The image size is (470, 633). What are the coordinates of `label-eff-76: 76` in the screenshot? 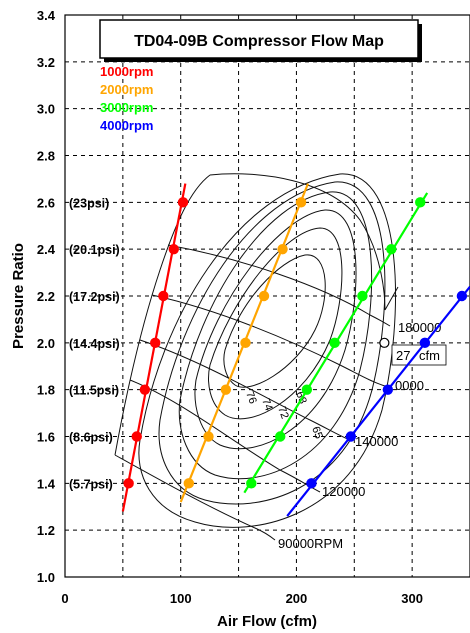 It's located at (250, 398).